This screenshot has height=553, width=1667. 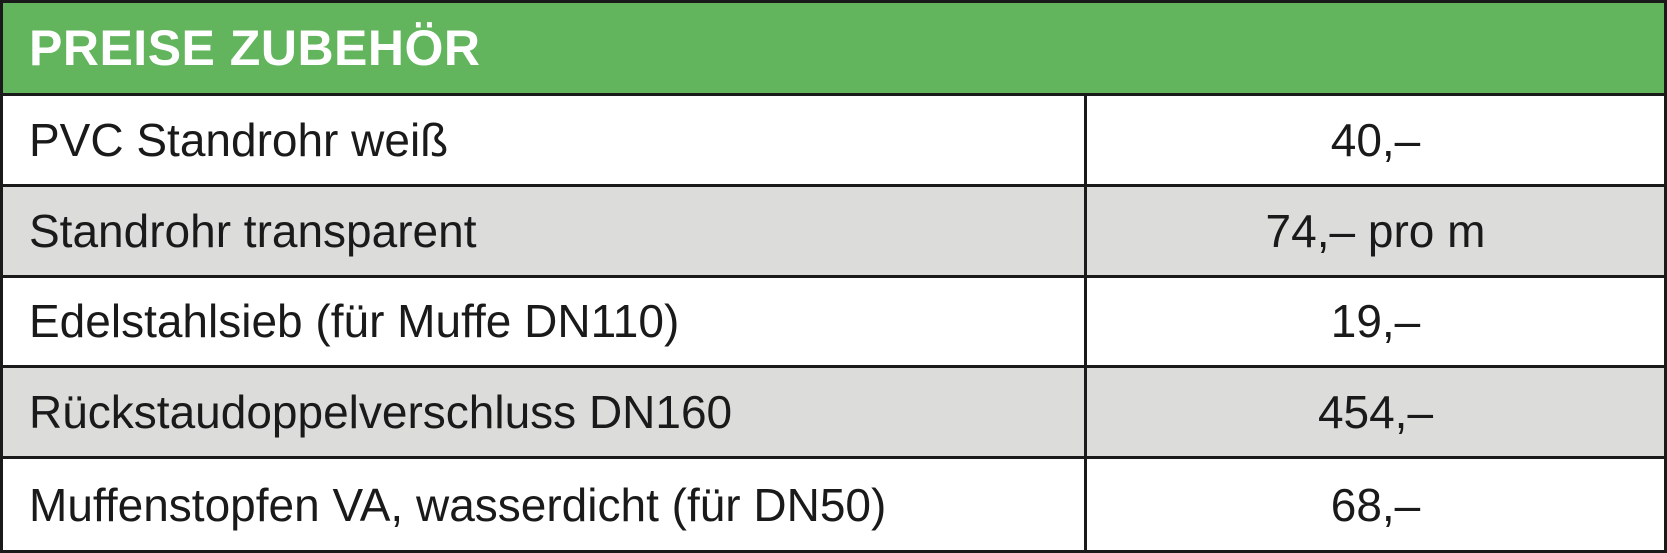 What do you see at coordinates (253, 230) in the screenshot?
I see `item-name: Standrohr transparent` at bounding box center [253, 230].